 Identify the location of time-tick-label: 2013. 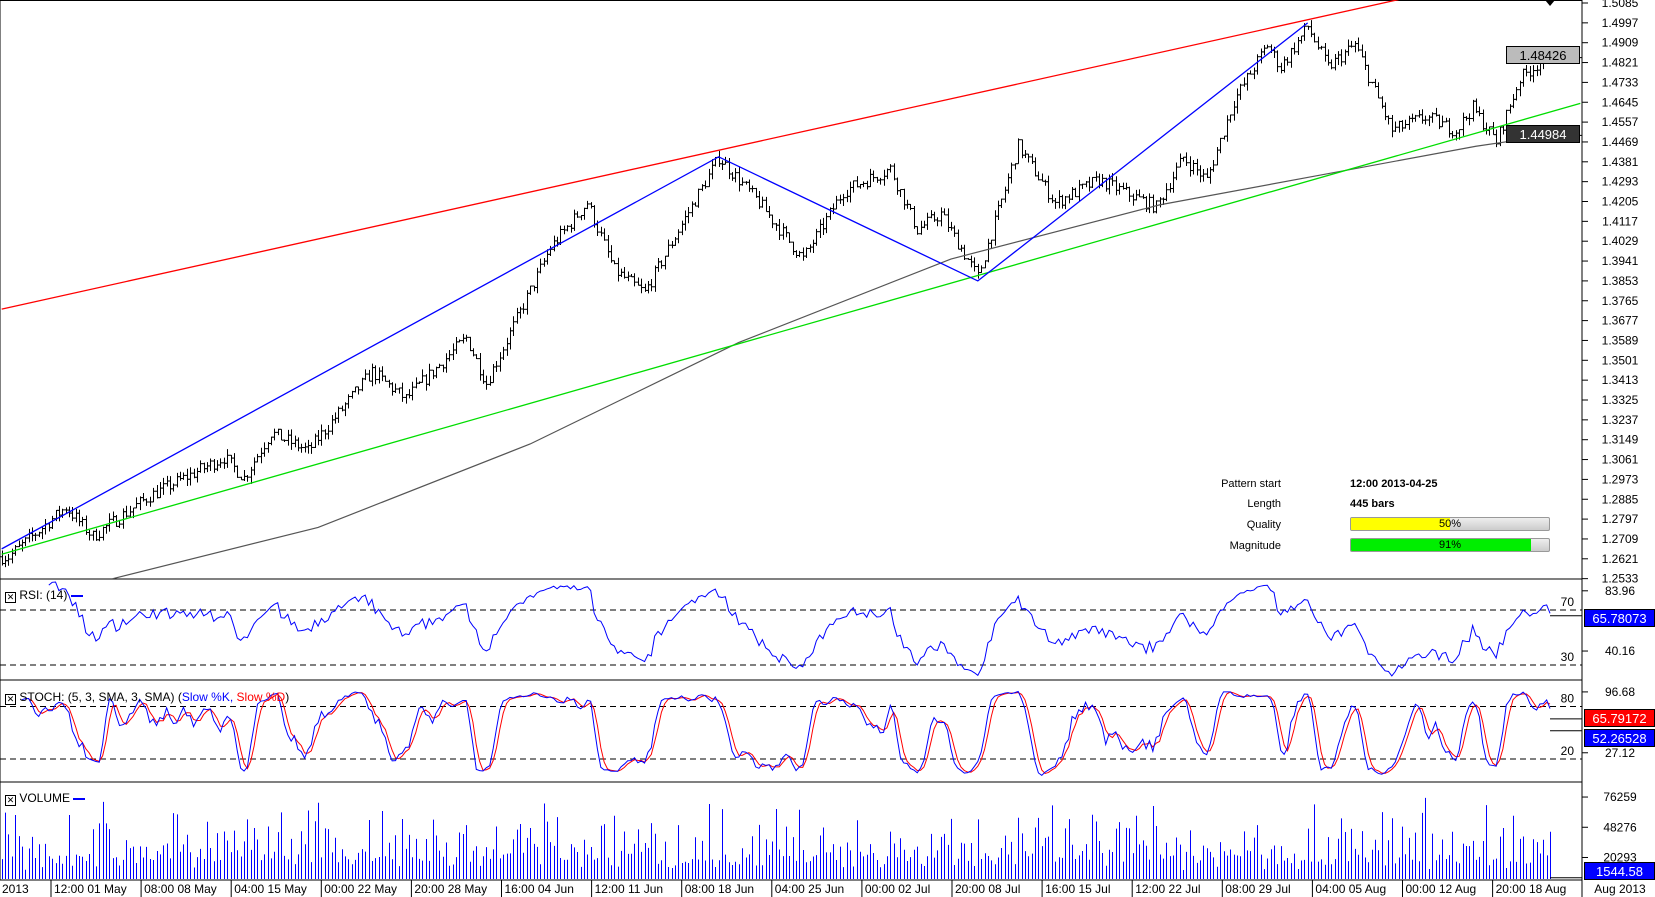
(15, 889).